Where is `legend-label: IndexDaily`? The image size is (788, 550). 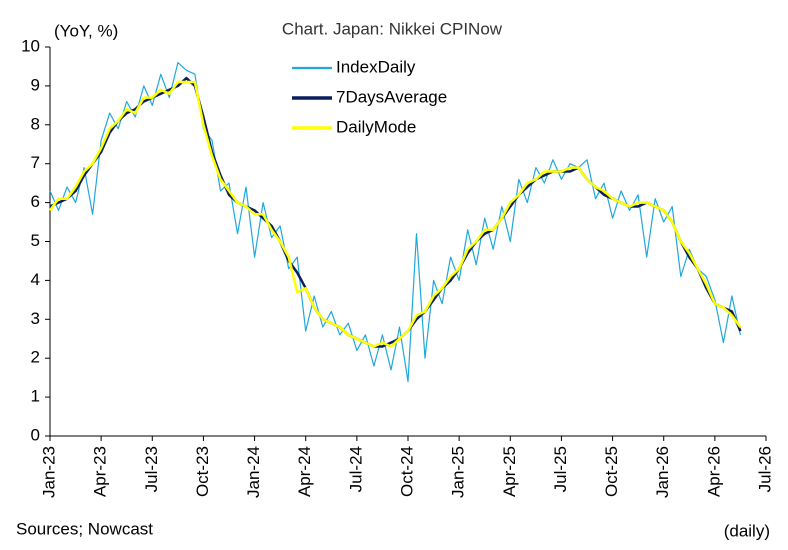 legend-label: IndexDaily is located at coordinates (376, 66).